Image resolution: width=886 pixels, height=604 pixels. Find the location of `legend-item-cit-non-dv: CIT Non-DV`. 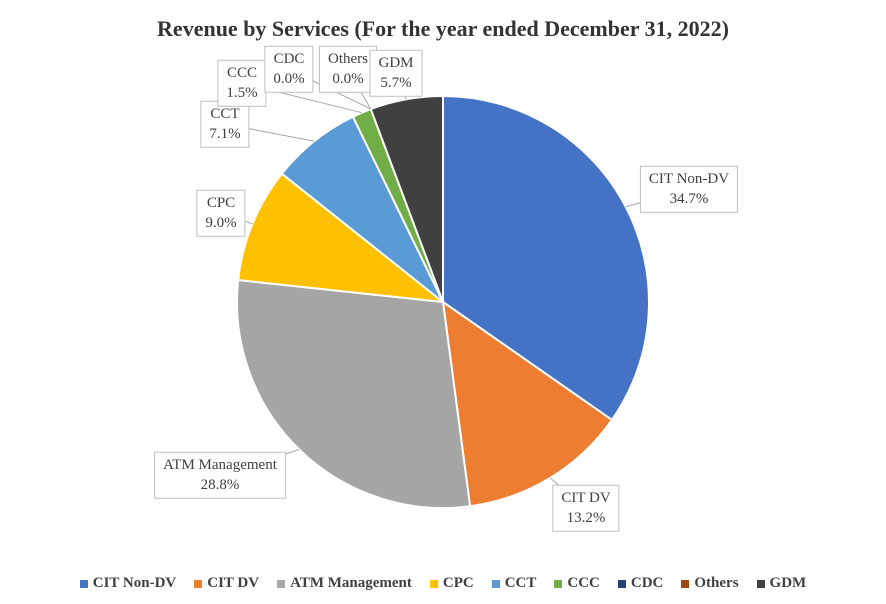

legend-item-cit-non-dv: CIT Non-DV is located at coordinates (128, 583).